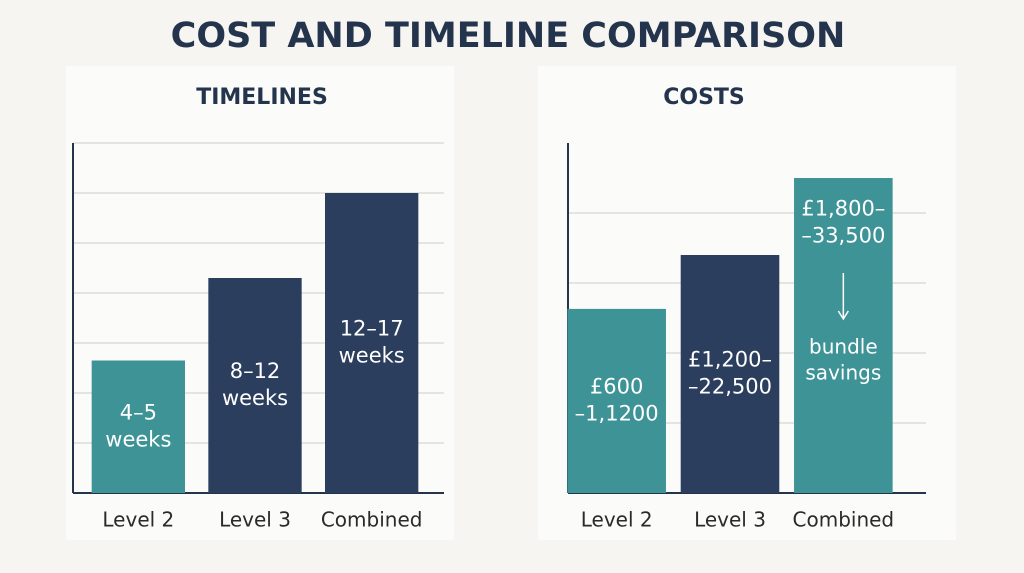 This screenshot has width=1024, height=573. What do you see at coordinates (372, 329) in the screenshot?
I see `value-label: 12–17` at bounding box center [372, 329].